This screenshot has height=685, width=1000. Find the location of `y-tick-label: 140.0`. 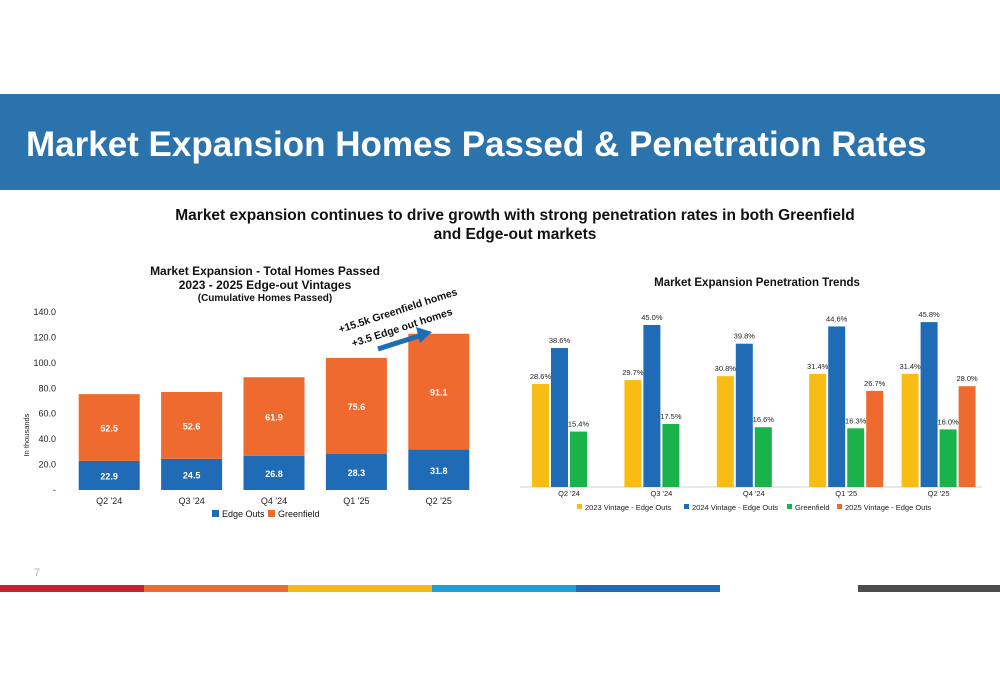

y-tick-label: 140.0 is located at coordinates (44, 312).